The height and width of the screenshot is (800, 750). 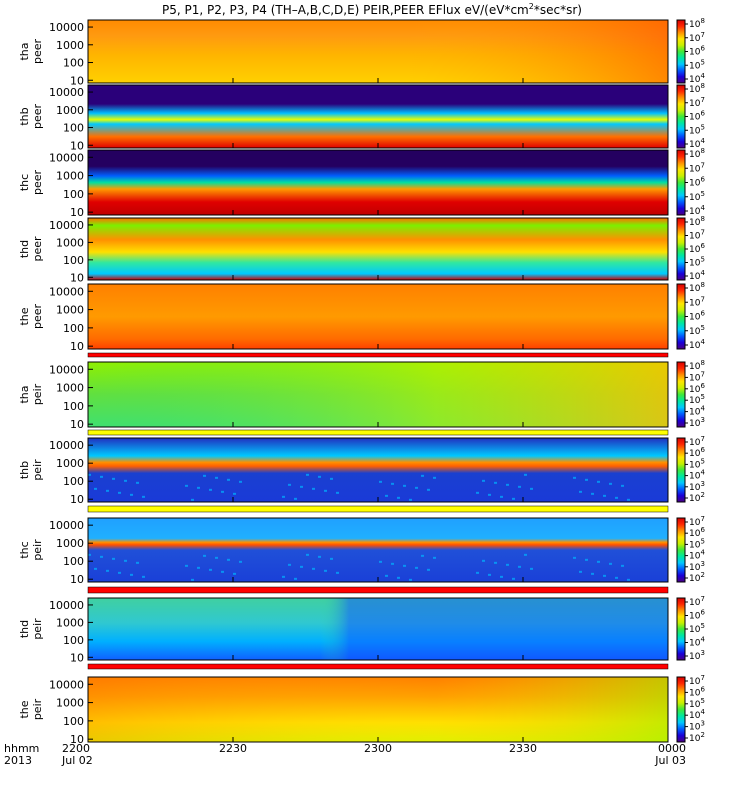 I want to click on x-tick-label: 0000, so click(x=672, y=748).